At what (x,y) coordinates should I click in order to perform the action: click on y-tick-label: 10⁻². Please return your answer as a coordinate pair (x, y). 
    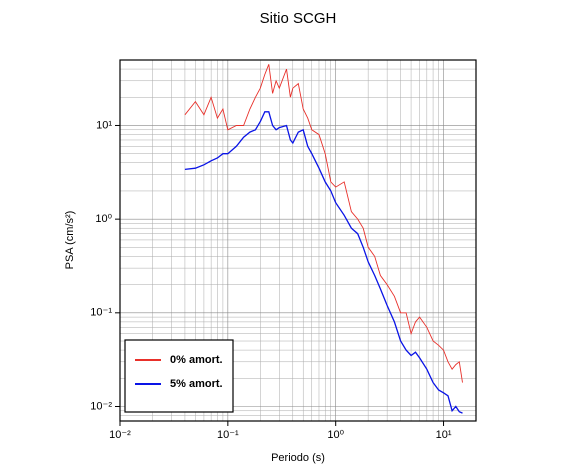
    Looking at the image, I should click on (101, 406).